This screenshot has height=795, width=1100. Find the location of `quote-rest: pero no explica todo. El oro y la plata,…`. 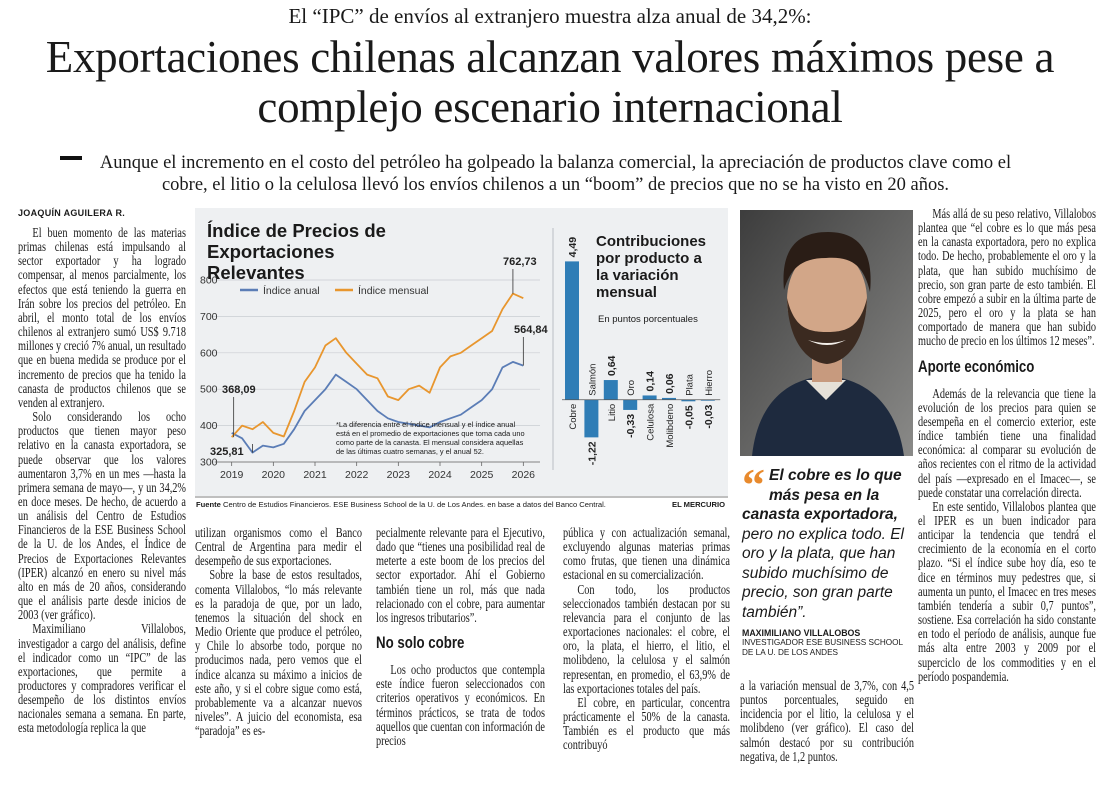

quote-rest: pero no explica todo. El oro y la plata,… is located at coordinates (823, 573).